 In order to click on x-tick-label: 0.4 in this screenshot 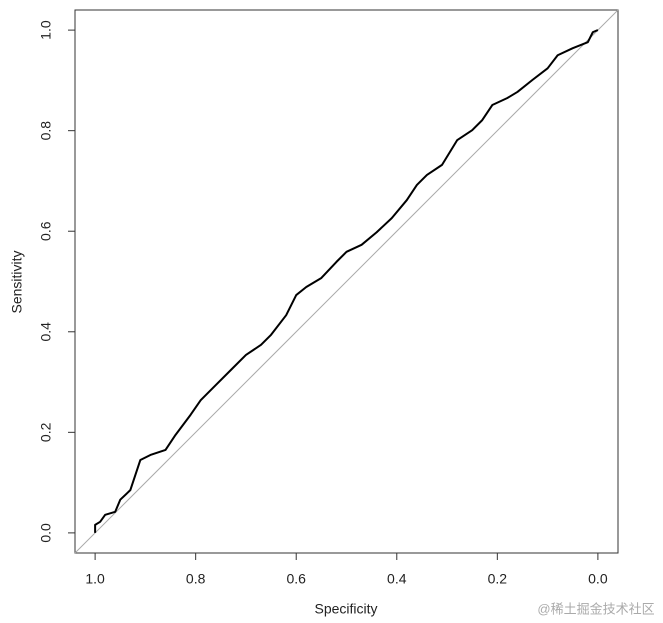, I will do `click(397, 579)`.